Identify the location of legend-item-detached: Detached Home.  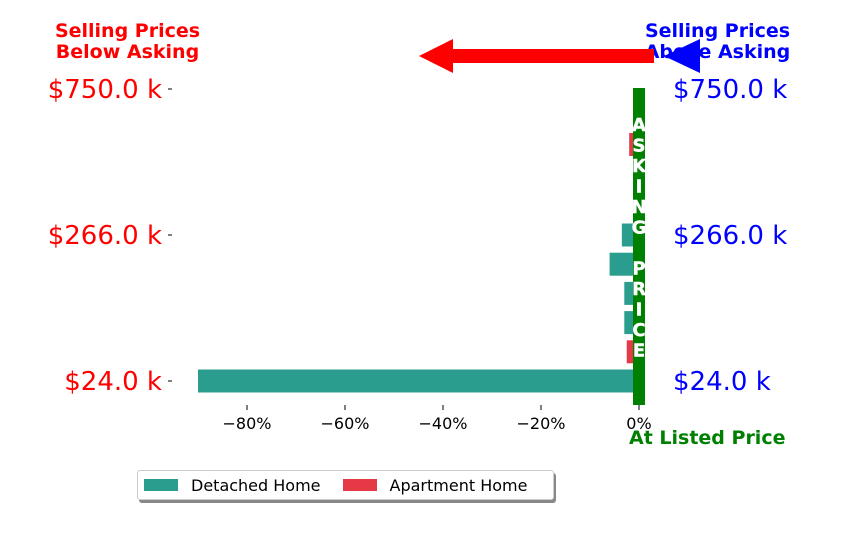
(232, 485).